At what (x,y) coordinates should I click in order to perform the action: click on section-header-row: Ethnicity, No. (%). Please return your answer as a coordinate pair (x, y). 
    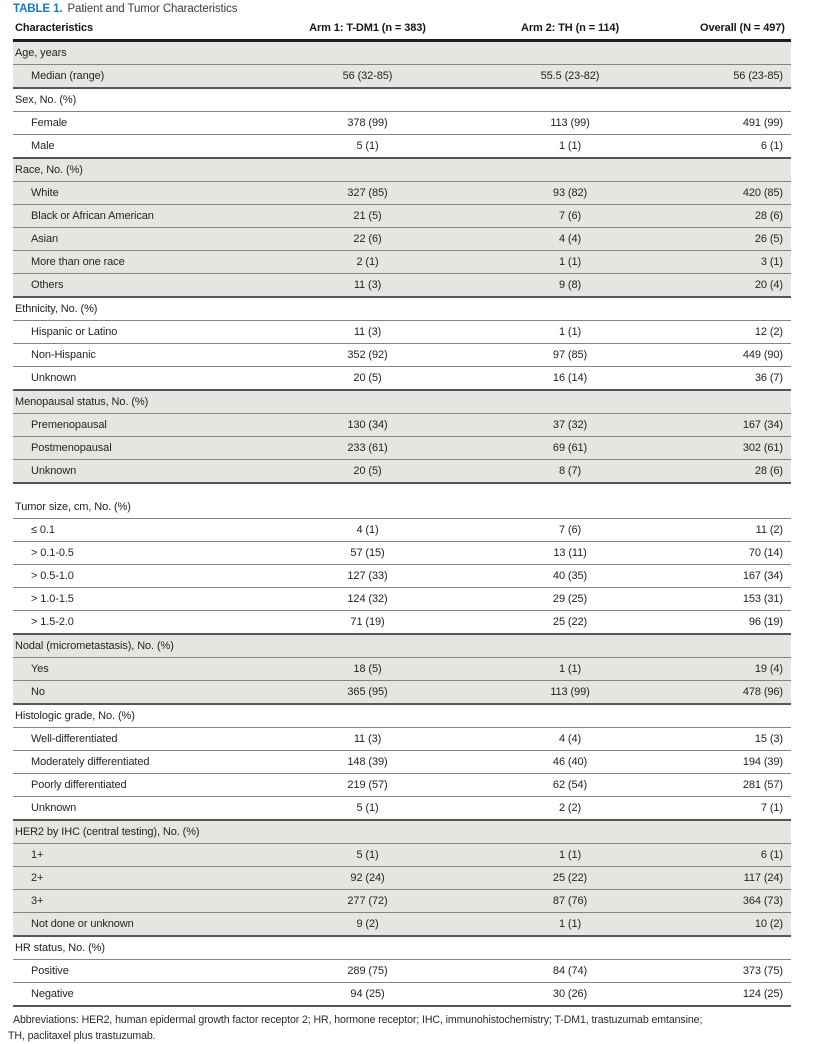
    Looking at the image, I should click on (402, 309).